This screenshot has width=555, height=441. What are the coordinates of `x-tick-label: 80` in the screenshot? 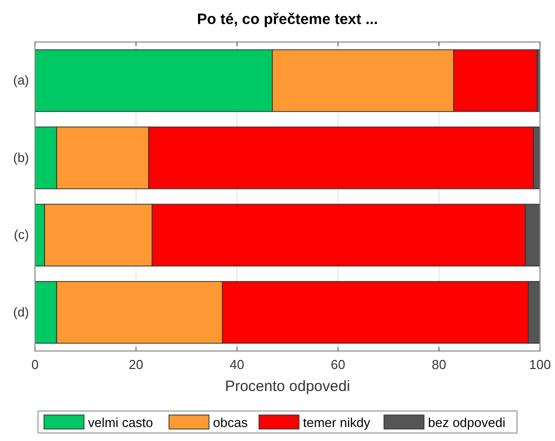 It's located at (439, 364).